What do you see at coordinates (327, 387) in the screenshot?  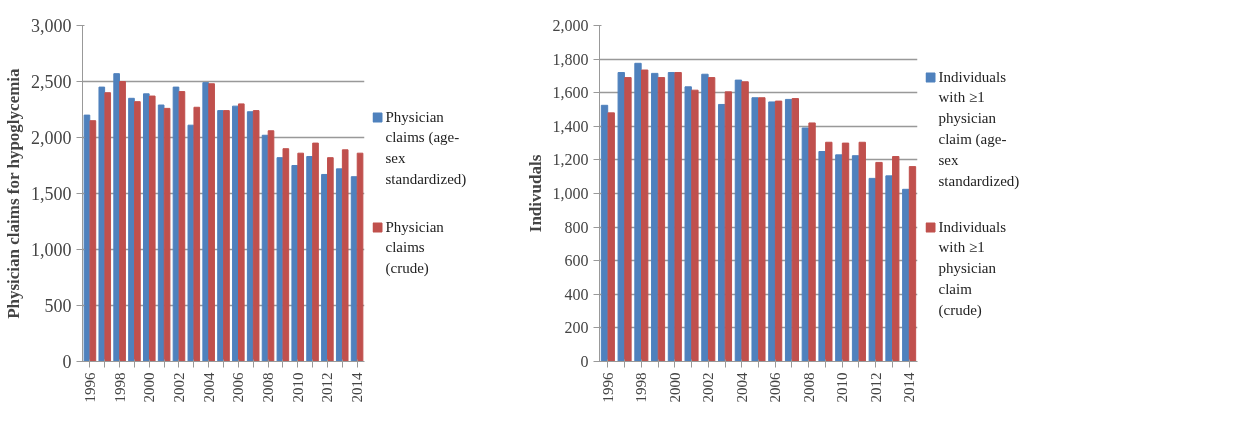 I see `x-tick-label: 2012` at bounding box center [327, 387].